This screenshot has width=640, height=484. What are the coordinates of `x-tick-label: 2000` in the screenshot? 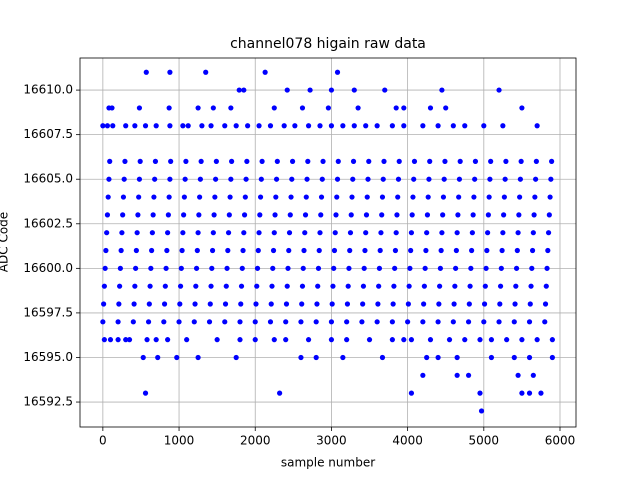 It's located at (255, 441).